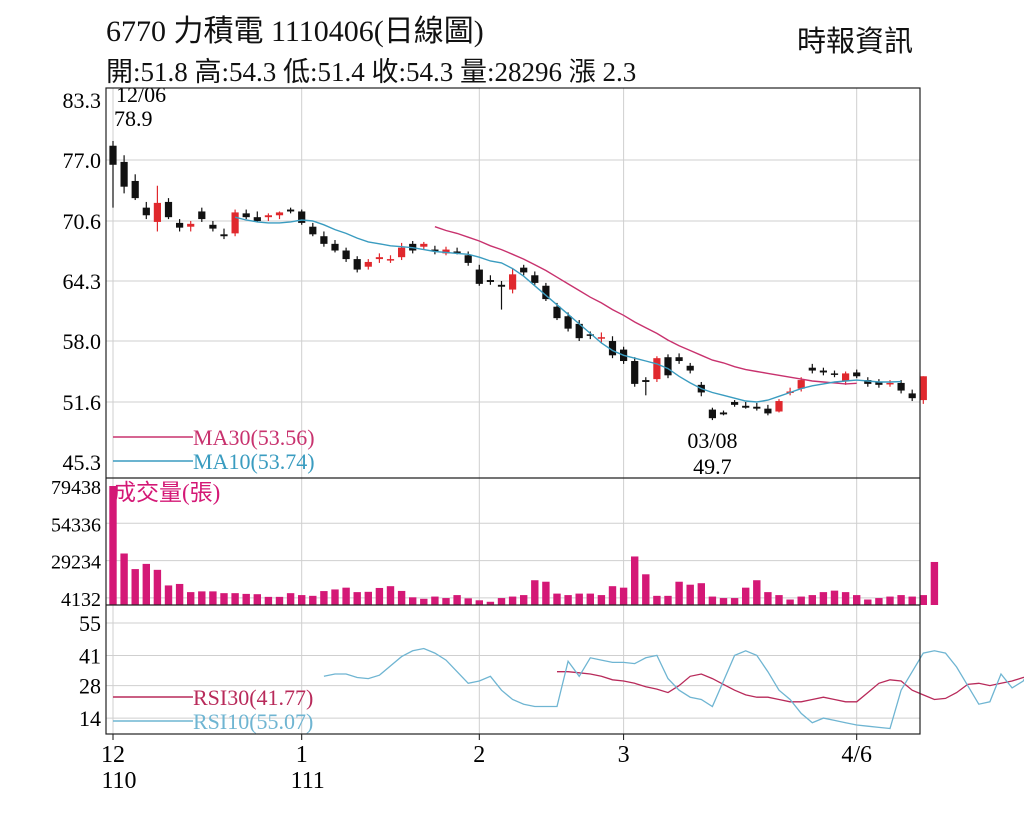 Image resolution: width=1024 pixels, height=819 pixels. I want to click on ma10-line, so click(568, 309).